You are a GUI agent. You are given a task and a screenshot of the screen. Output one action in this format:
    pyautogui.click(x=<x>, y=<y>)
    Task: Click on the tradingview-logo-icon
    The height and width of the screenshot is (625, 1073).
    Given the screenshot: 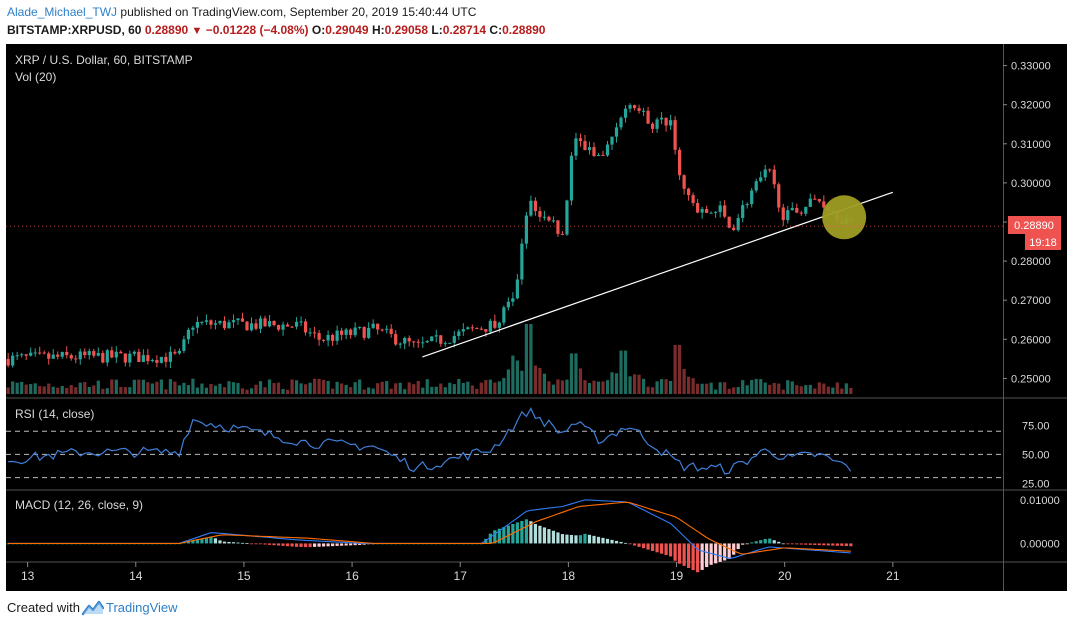 What is the action you would take?
    pyautogui.click(x=93, y=608)
    